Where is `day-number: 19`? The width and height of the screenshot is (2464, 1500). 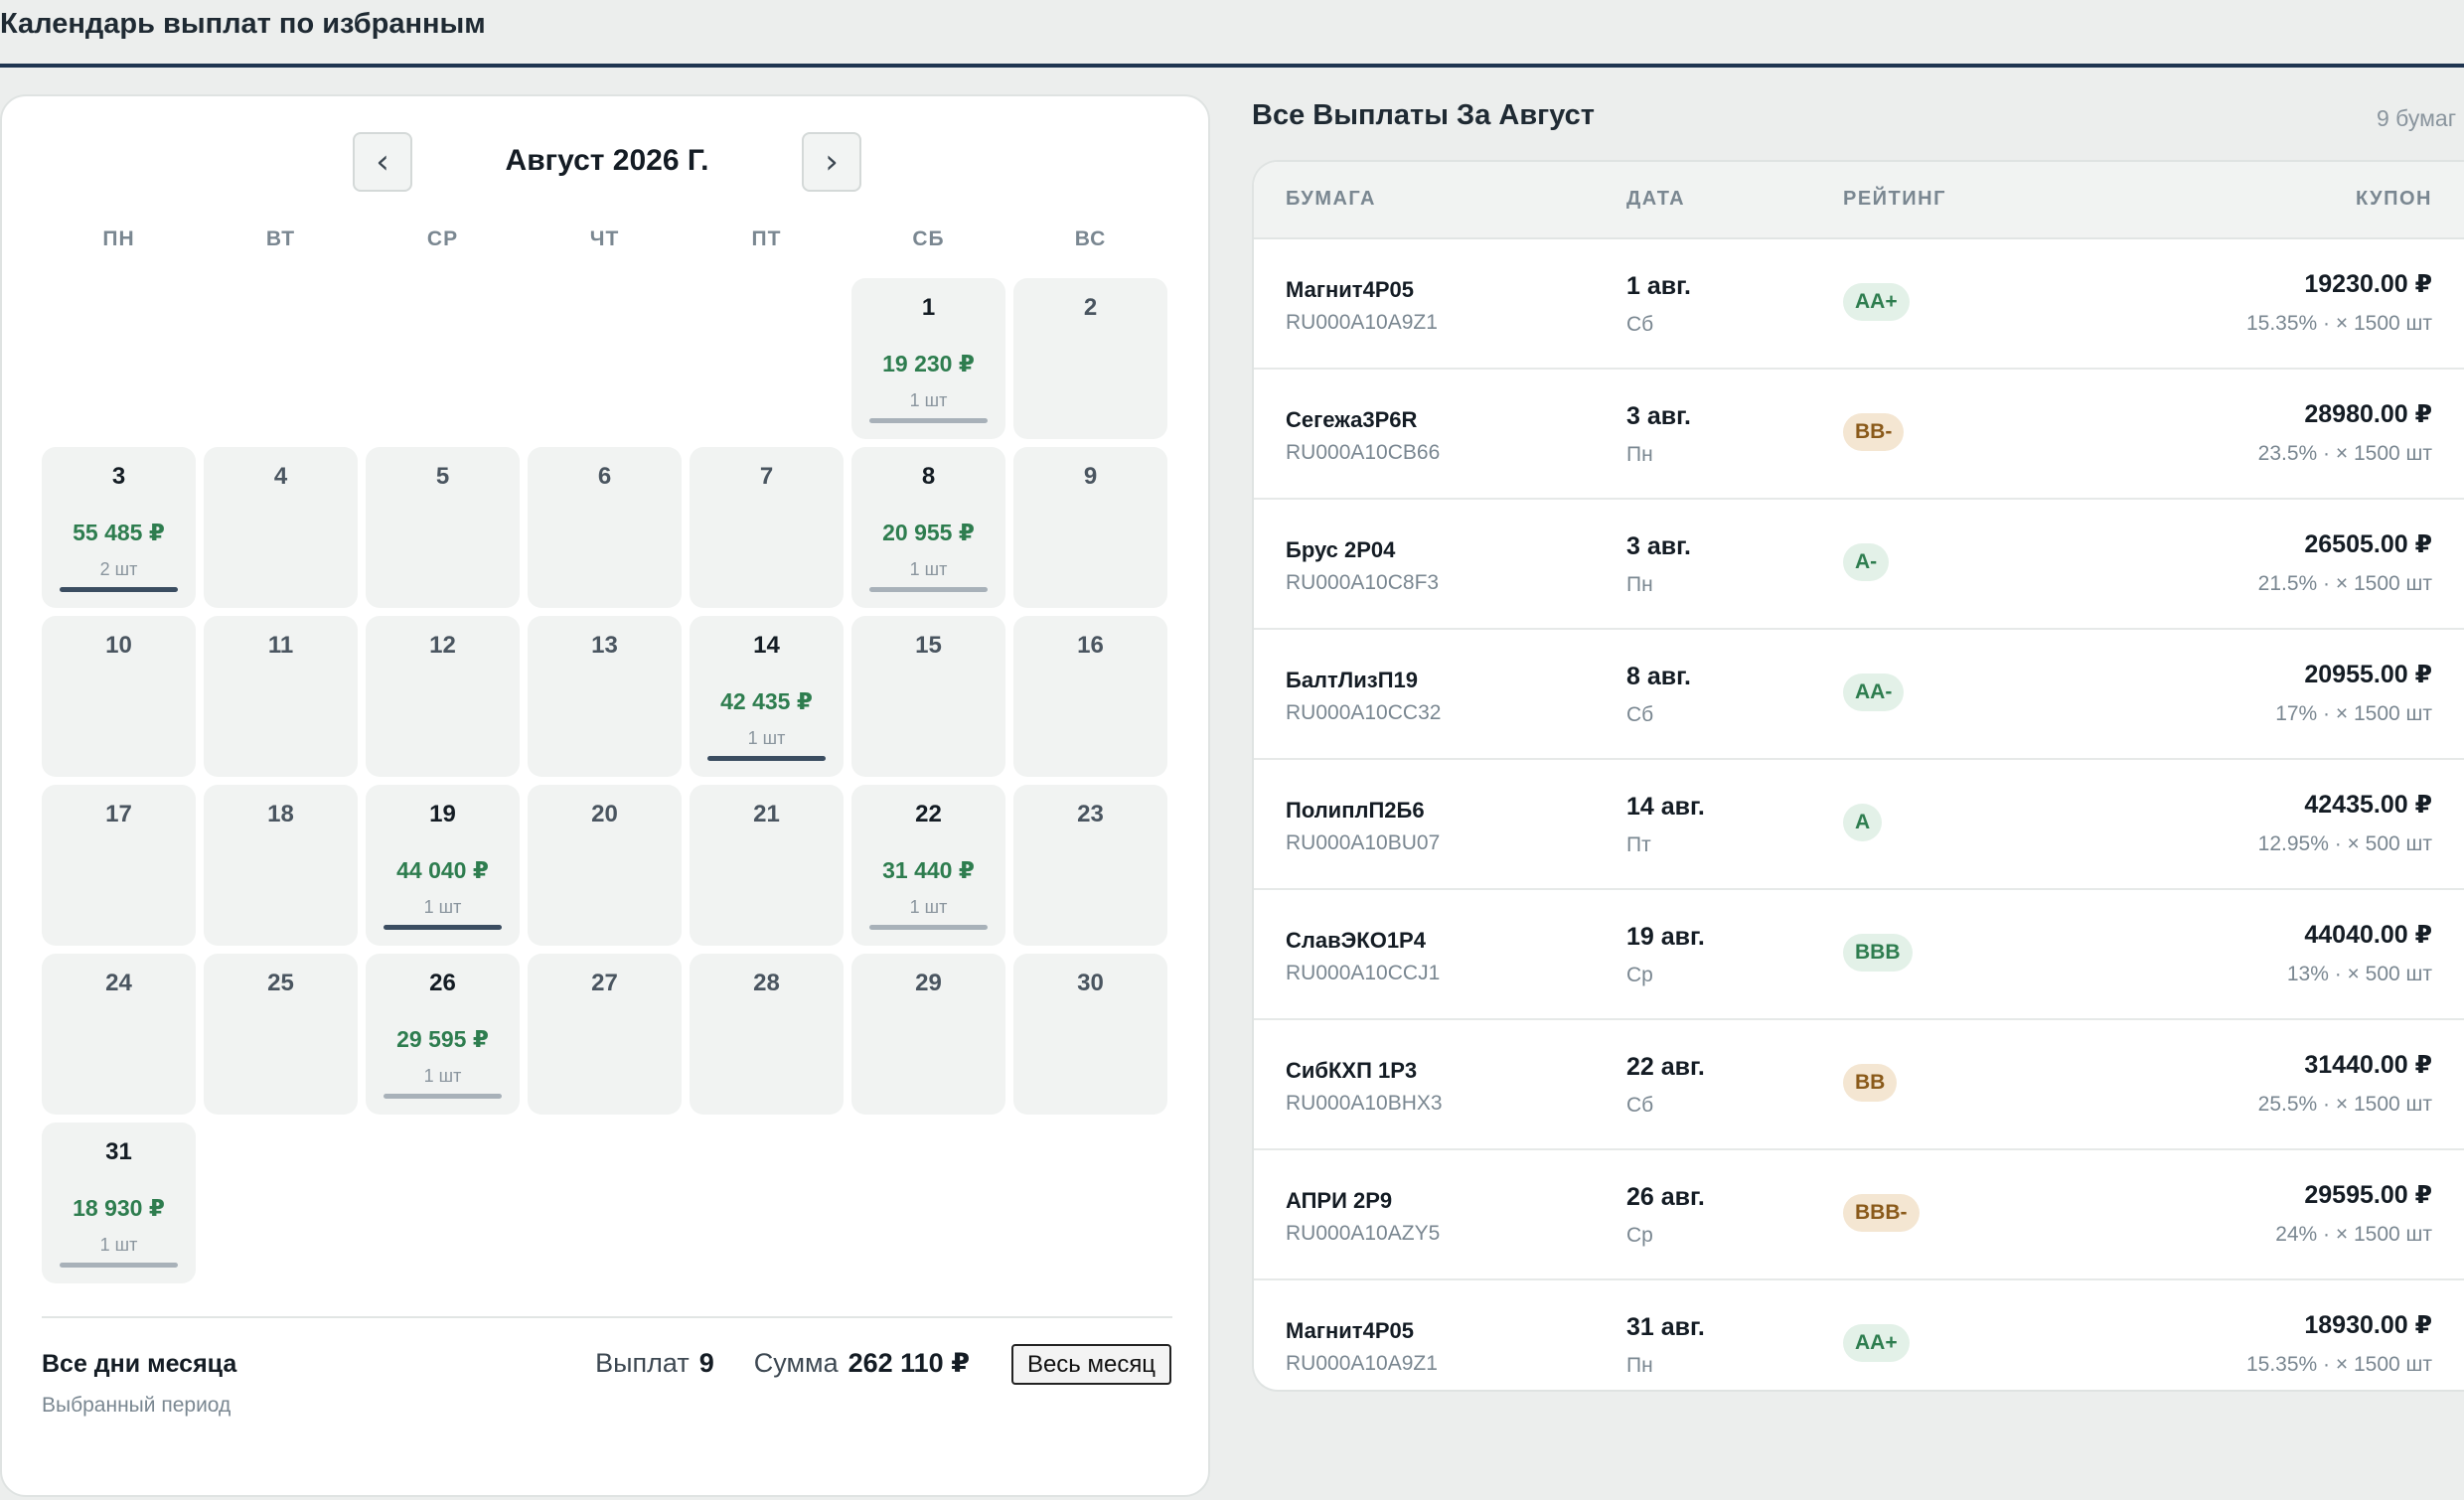 day-number: 19 is located at coordinates (442, 814).